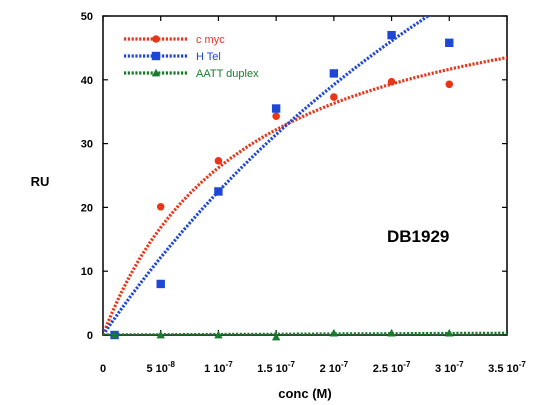 The image size is (533, 405). What do you see at coordinates (418, 236) in the screenshot?
I see `chart-annotation: DB1929` at bounding box center [418, 236].